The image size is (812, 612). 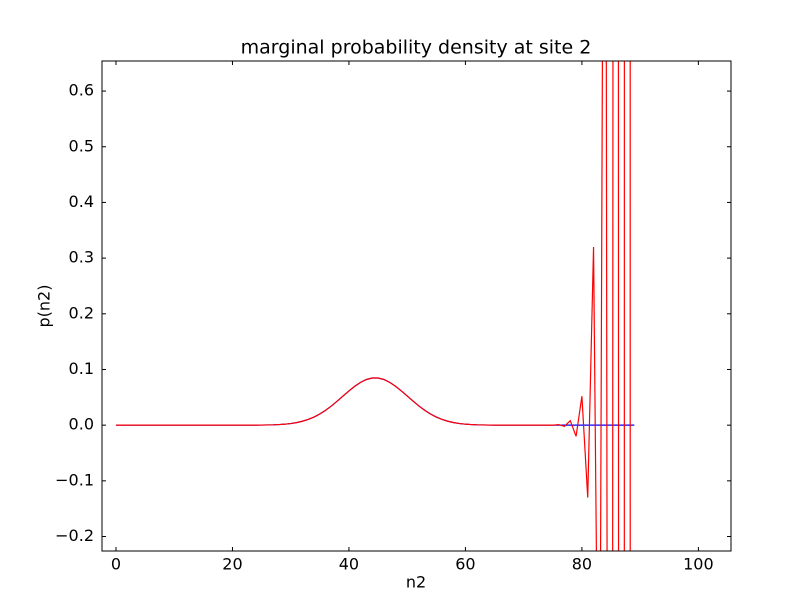 What do you see at coordinates (44, 306) in the screenshot?
I see `y-axis-label: p(n2)` at bounding box center [44, 306].